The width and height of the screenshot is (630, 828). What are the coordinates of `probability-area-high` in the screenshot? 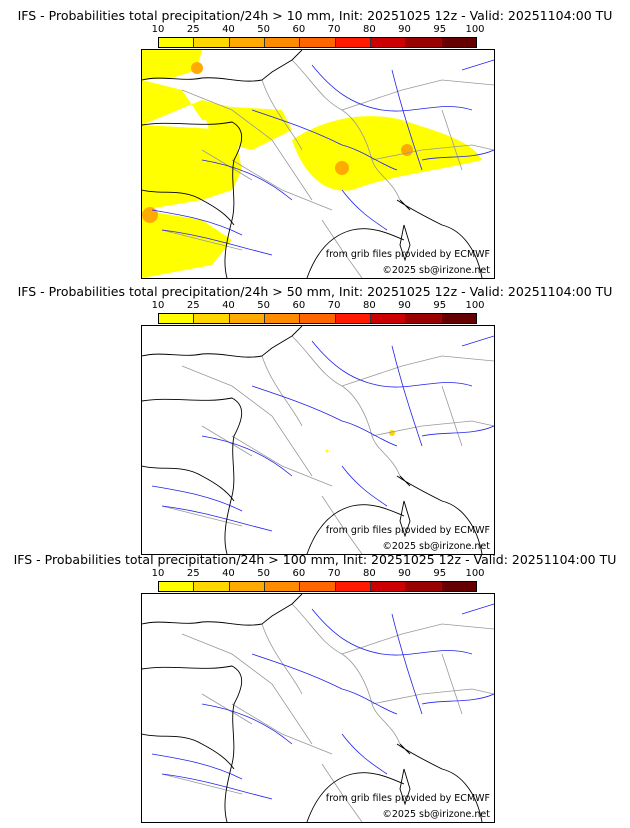 It's located at (277, 142).